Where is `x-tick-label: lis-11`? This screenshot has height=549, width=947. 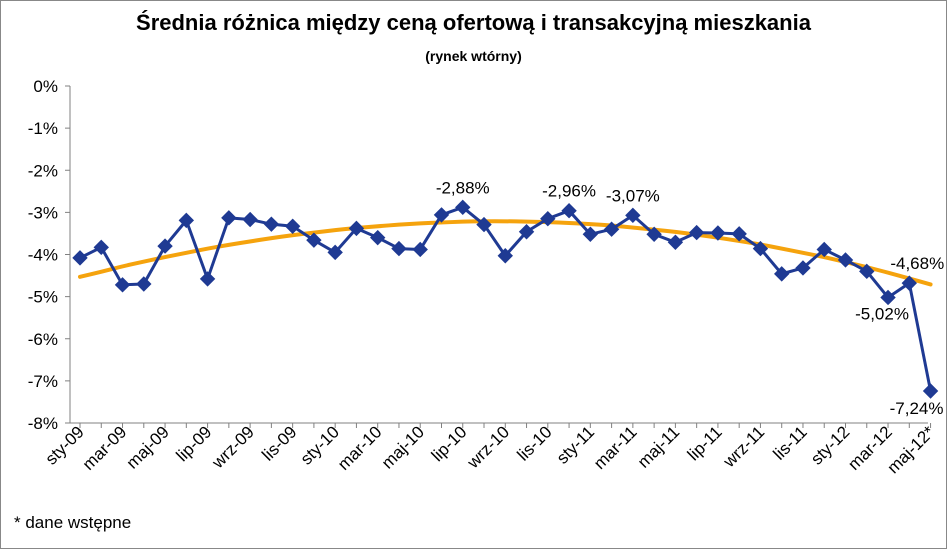
x-tick-label: lis-11 is located at coordinates (790, 442).